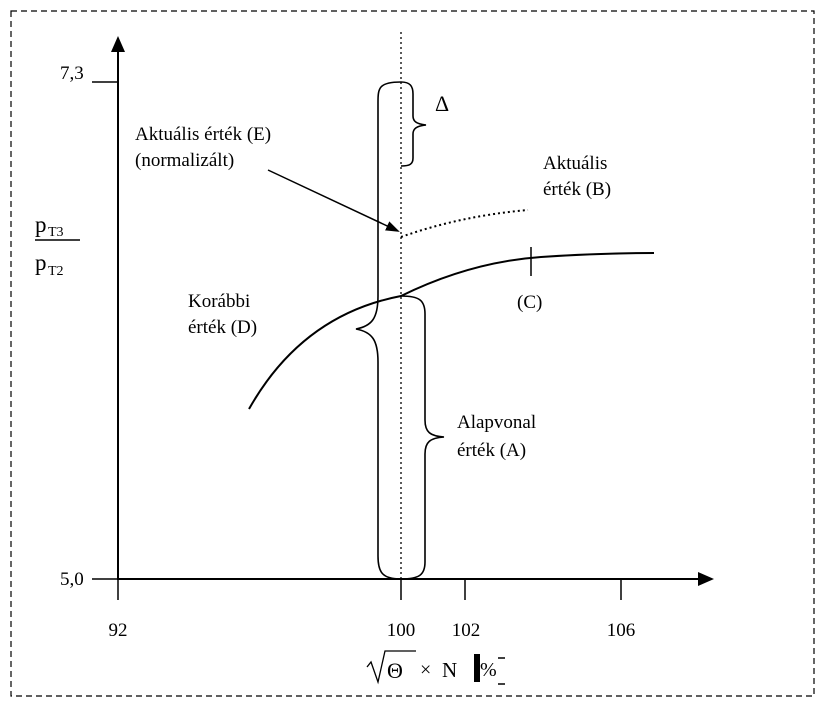  Describe the element at coordinates (496, 422) in the screenshot. I see `baseline-a-label-line1: Alapvonal` at that location.